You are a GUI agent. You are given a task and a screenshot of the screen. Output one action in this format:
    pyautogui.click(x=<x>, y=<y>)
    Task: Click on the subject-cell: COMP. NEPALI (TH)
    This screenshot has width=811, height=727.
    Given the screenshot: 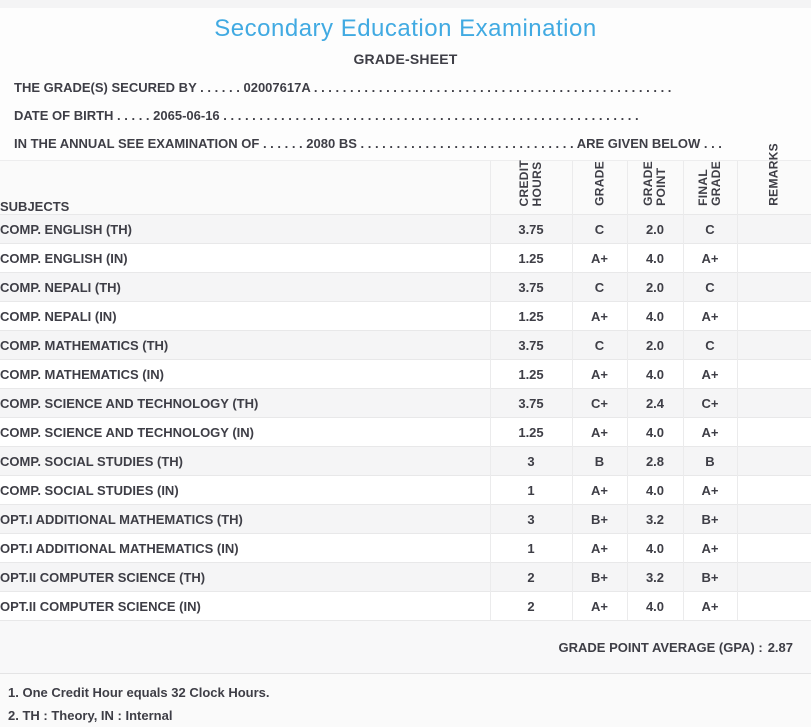 What is the action you would take?
    pyautogui.click(x=245, y=287)
    